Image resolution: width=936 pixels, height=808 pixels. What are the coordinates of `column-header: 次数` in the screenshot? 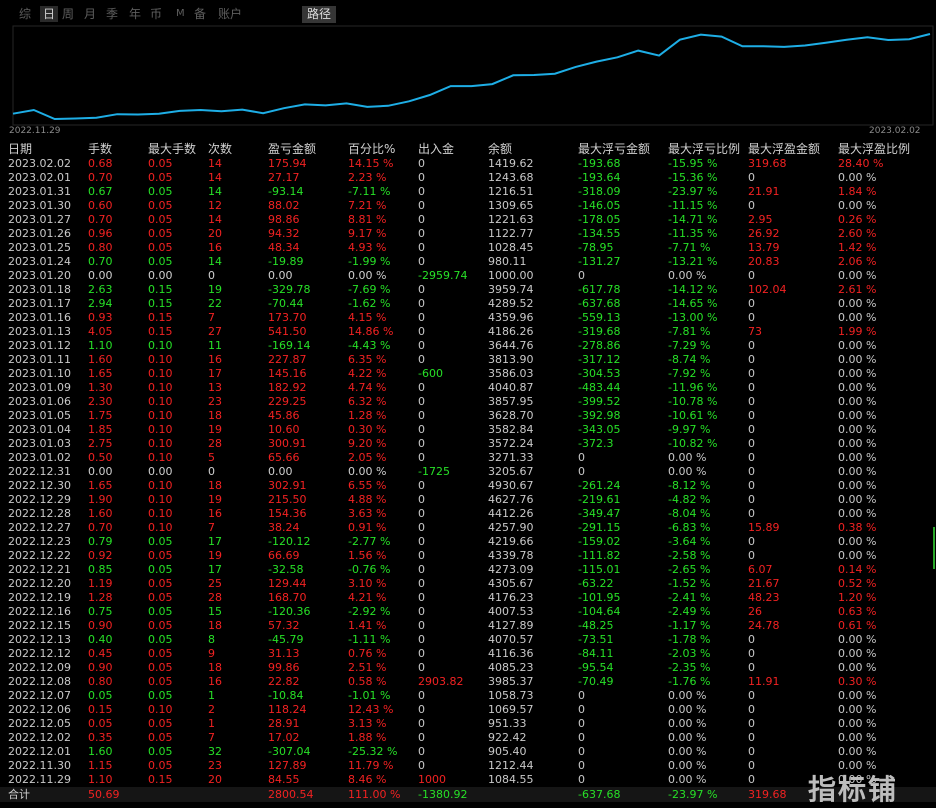 It's located at (220, 149).